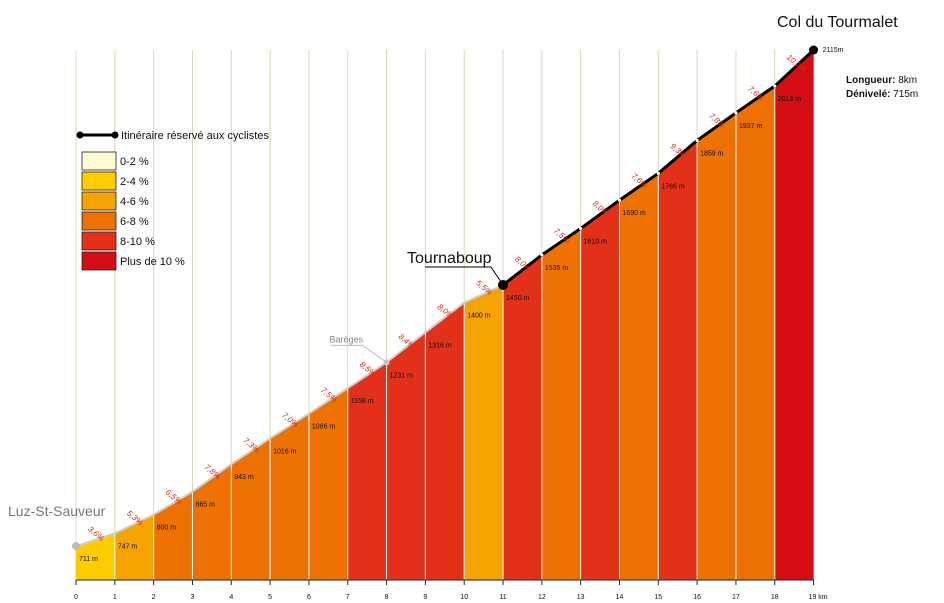 Image resolution: width=944 pixels, height=603 pixels. What do you see at coordinates (542, 597) in the screenshot?
I see `x-tick-label: 12` at bounding box center [542, 597].